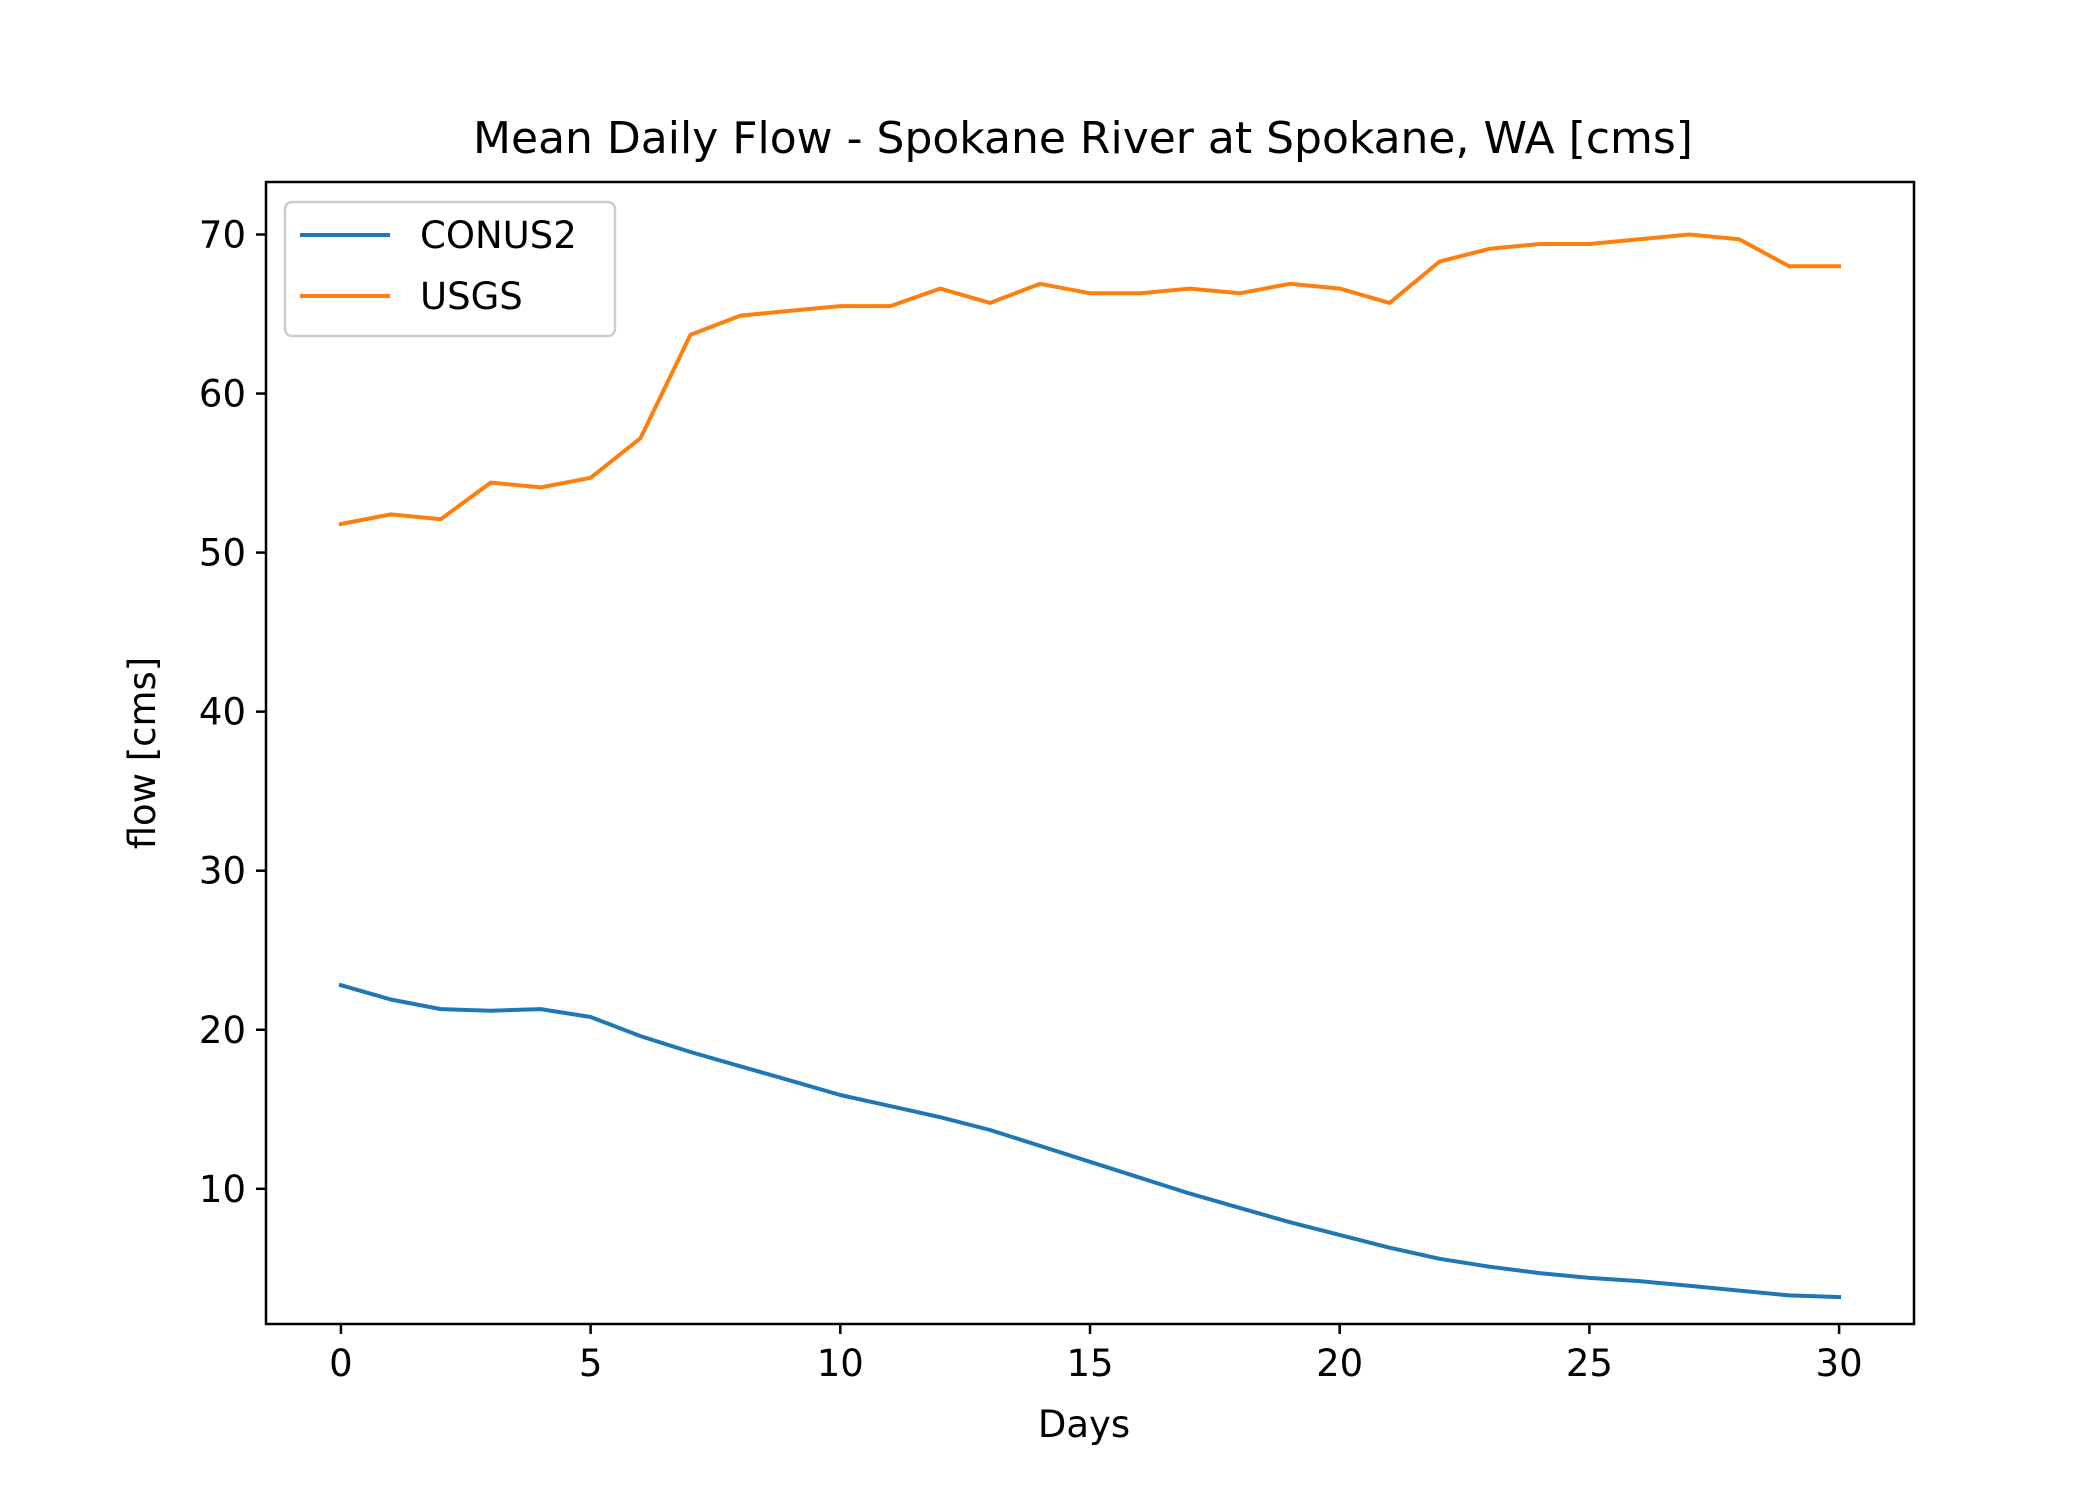 This screenshot has width=2100, height=1500. What do you see at coordinates (222, 1189) in the screenshot?
I see `y-tick-label: 10` at bounding box center [222, 1189].